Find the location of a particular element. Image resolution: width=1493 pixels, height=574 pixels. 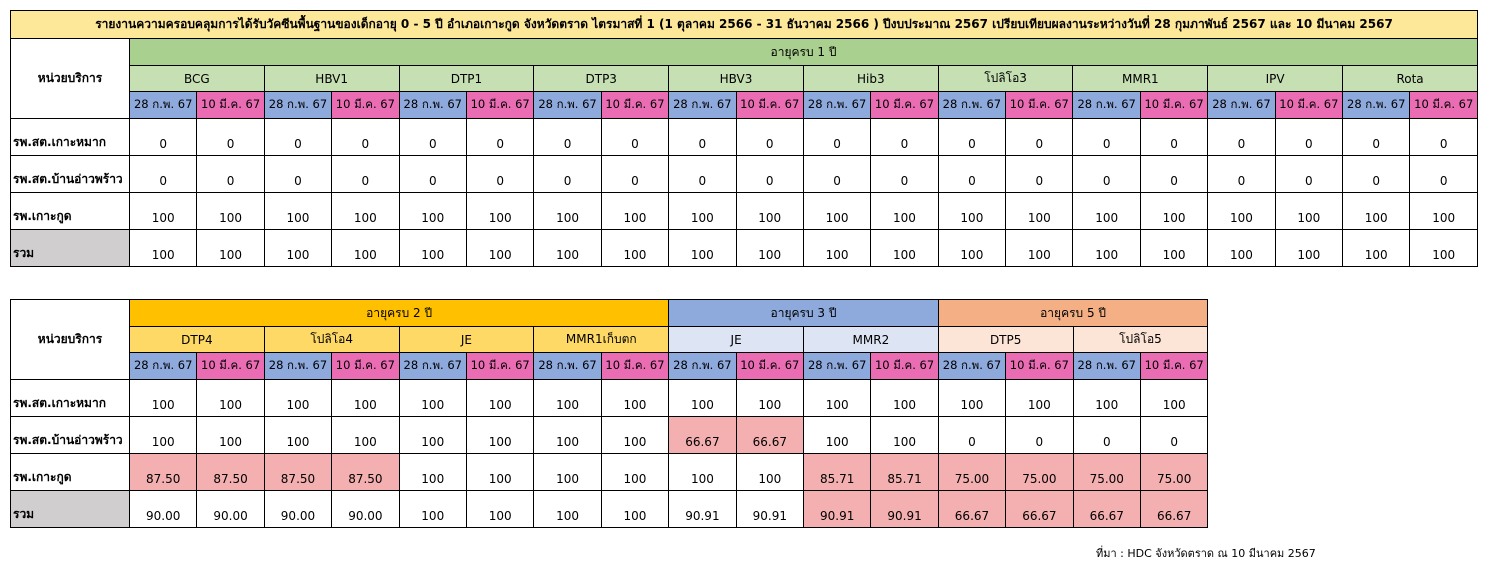

unit-name: รพ.เกาะกูด is located at coordinates (70, 211).